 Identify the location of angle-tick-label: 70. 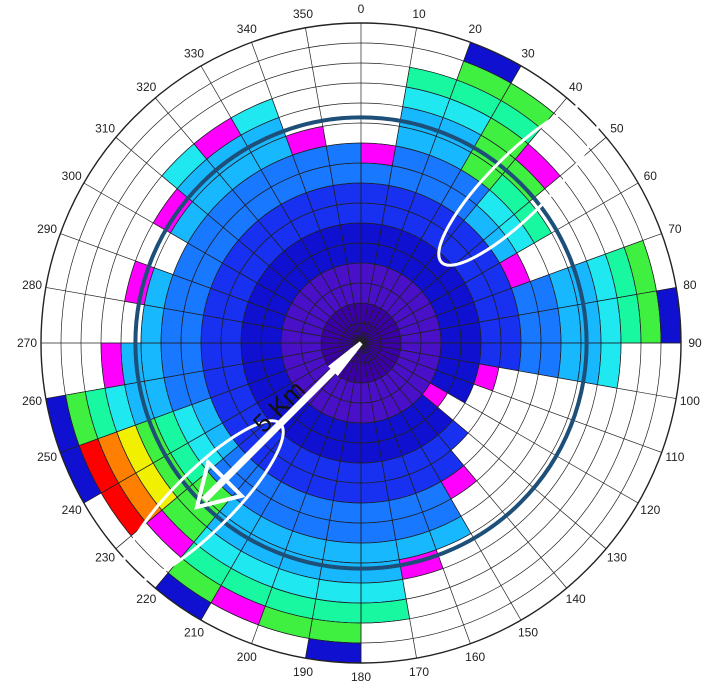
(675, 229).